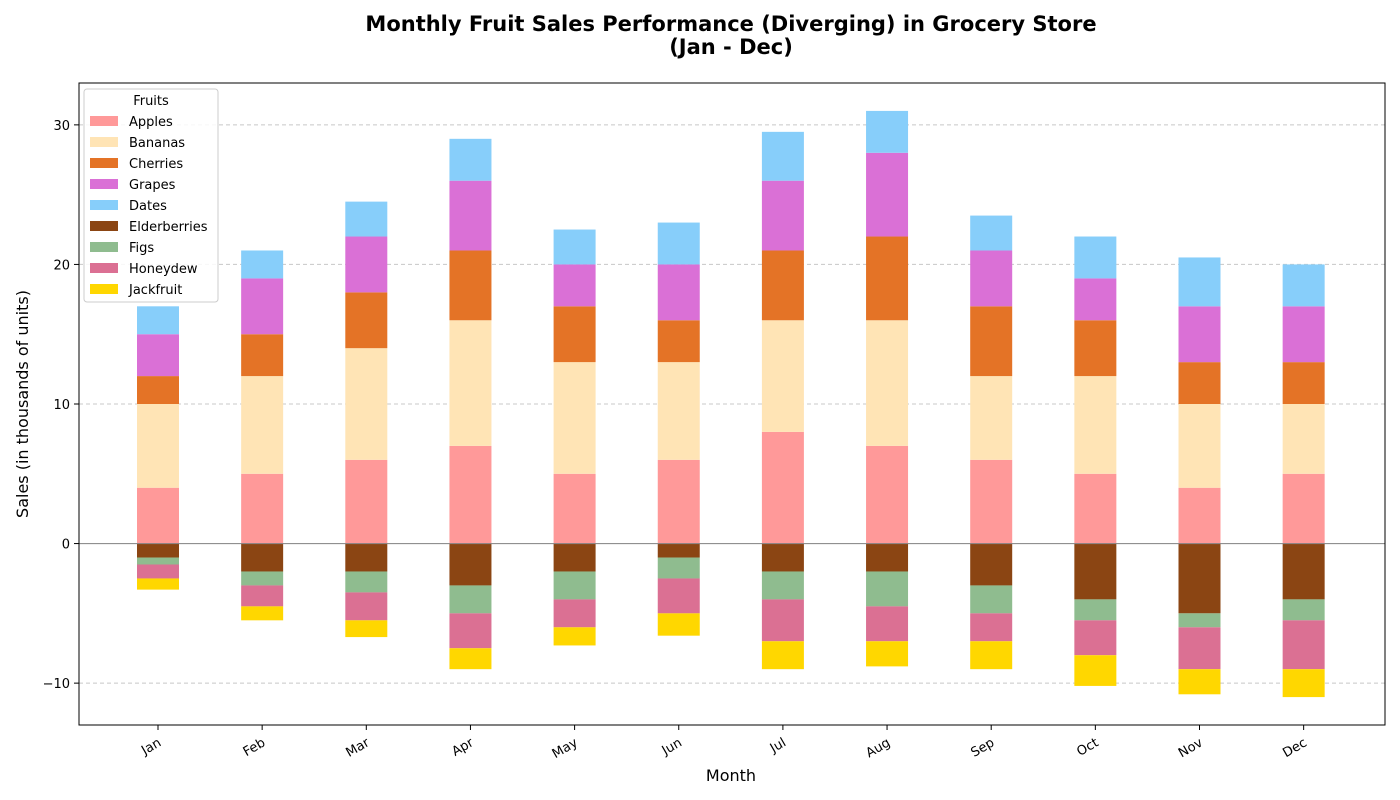 The height and width of the screenshot is (800, 1400). What do you see at coordinates (731, 775) in the screenshot?
I see `x-axis-label: Month` at bounding box center [731, 775].